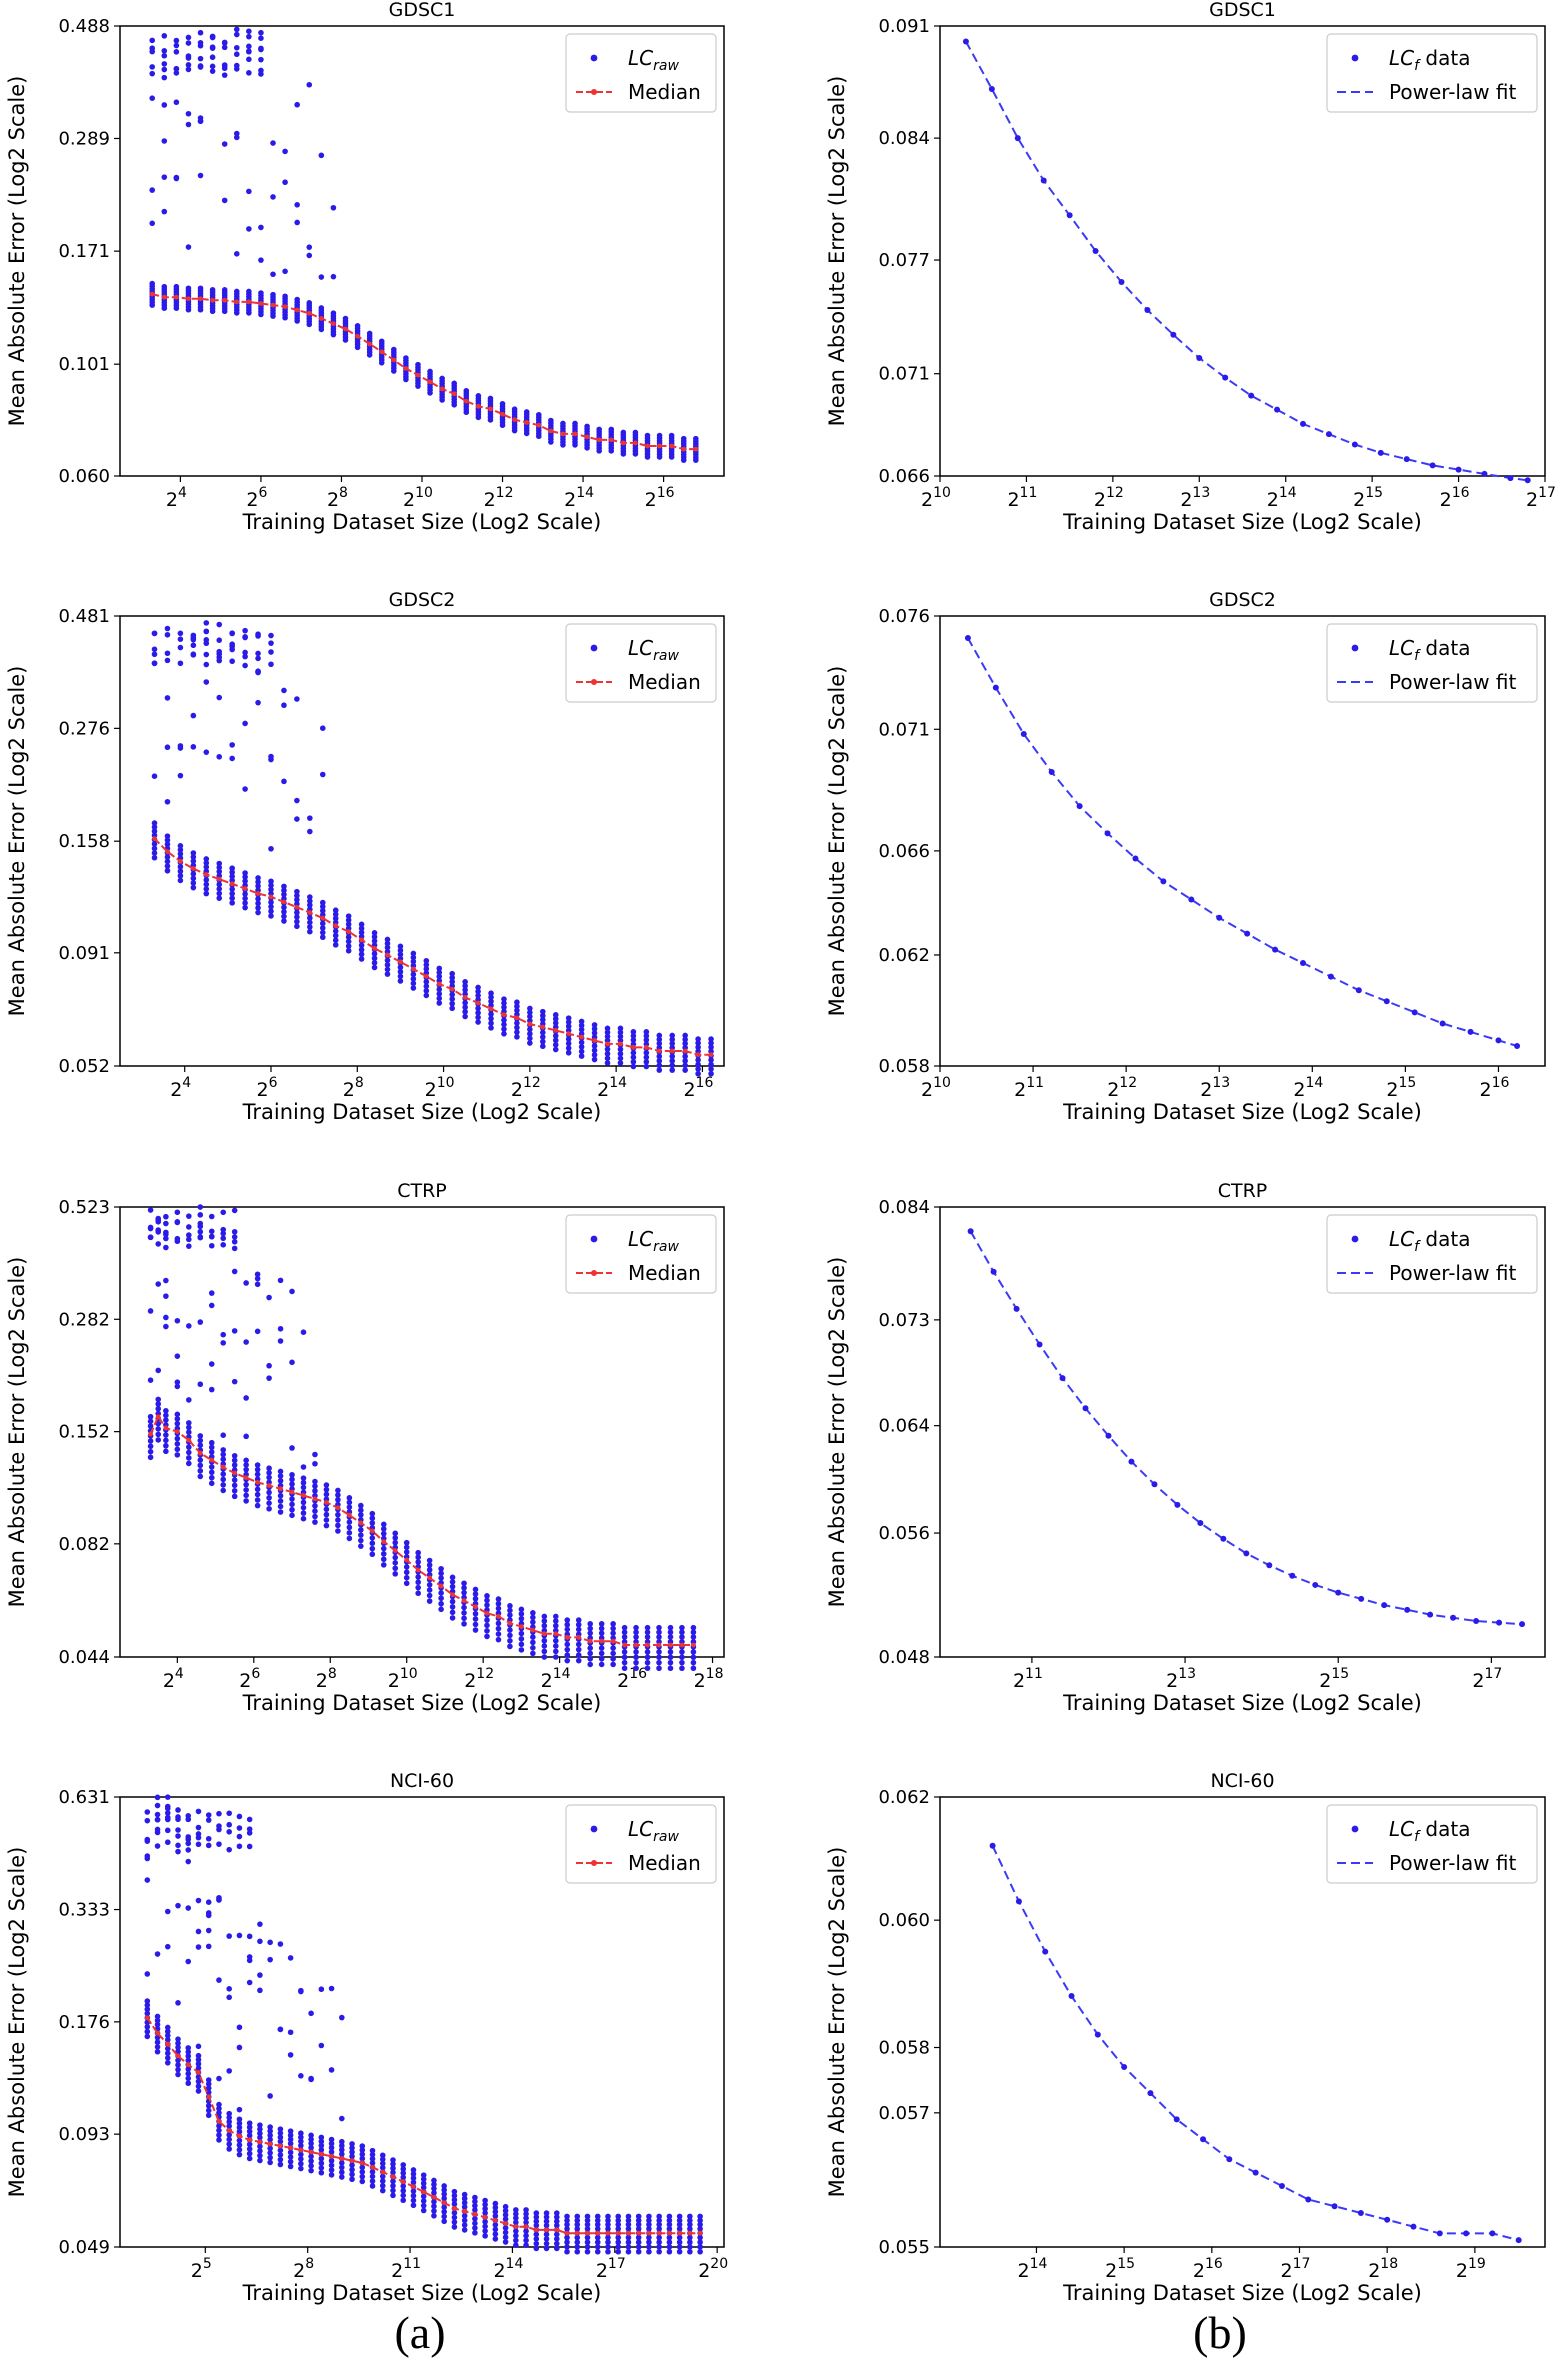  What do you see at coordinates (904, 2113) in the screenshot?
I see `y-tick-label: 0.057` at bounding box center [904, 2113].